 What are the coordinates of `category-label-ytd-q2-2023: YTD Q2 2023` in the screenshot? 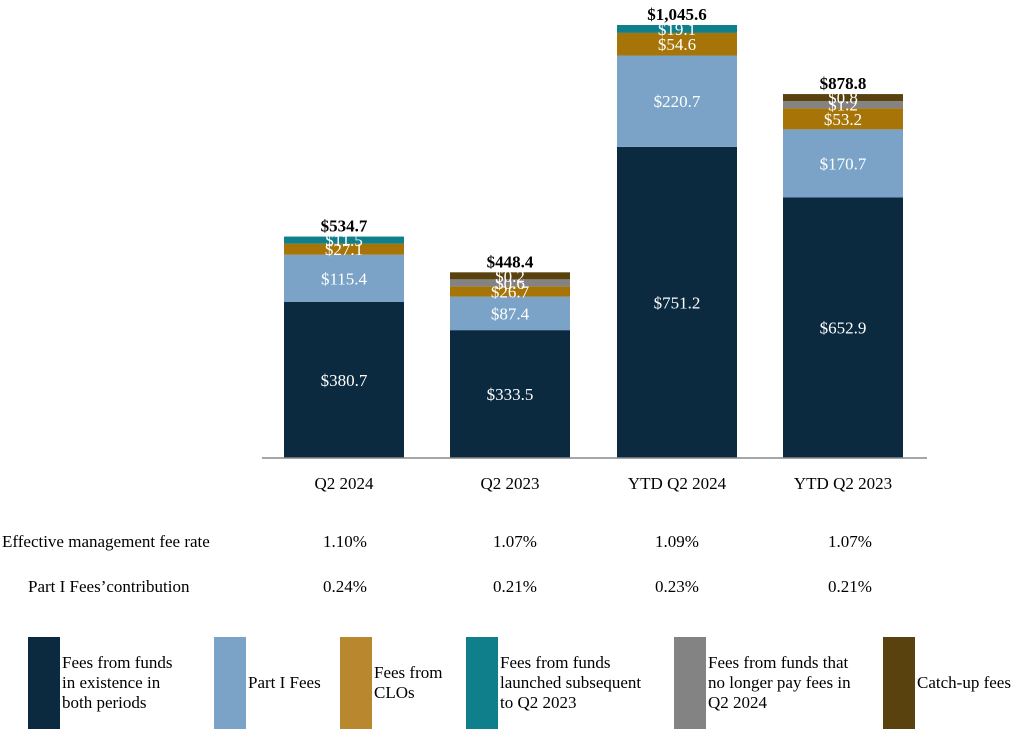 It's located at (843, 483).